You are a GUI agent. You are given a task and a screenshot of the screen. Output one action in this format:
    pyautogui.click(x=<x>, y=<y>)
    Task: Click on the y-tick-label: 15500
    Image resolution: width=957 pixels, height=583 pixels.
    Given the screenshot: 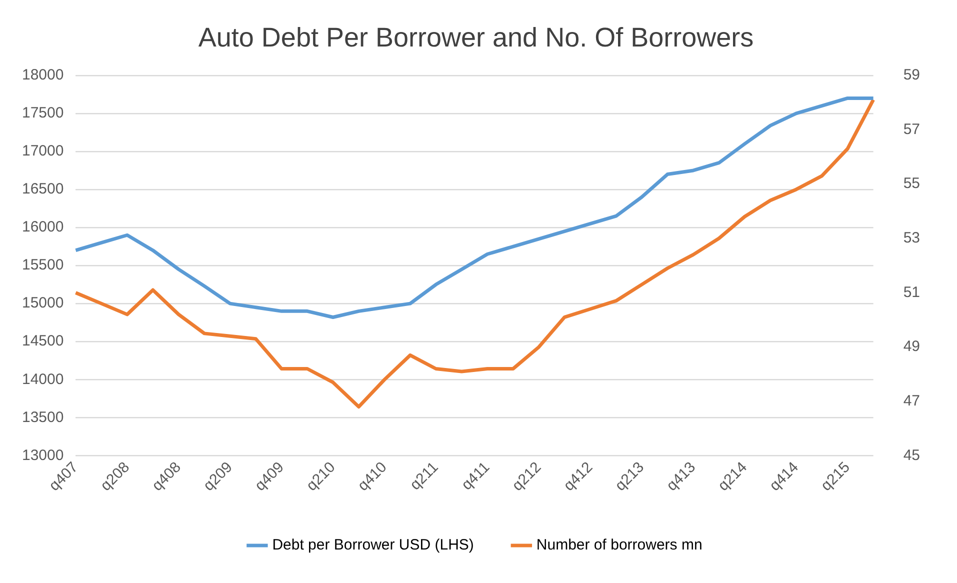 What is the action you would take?
    pyautogui.click(x=43, y=265)
    